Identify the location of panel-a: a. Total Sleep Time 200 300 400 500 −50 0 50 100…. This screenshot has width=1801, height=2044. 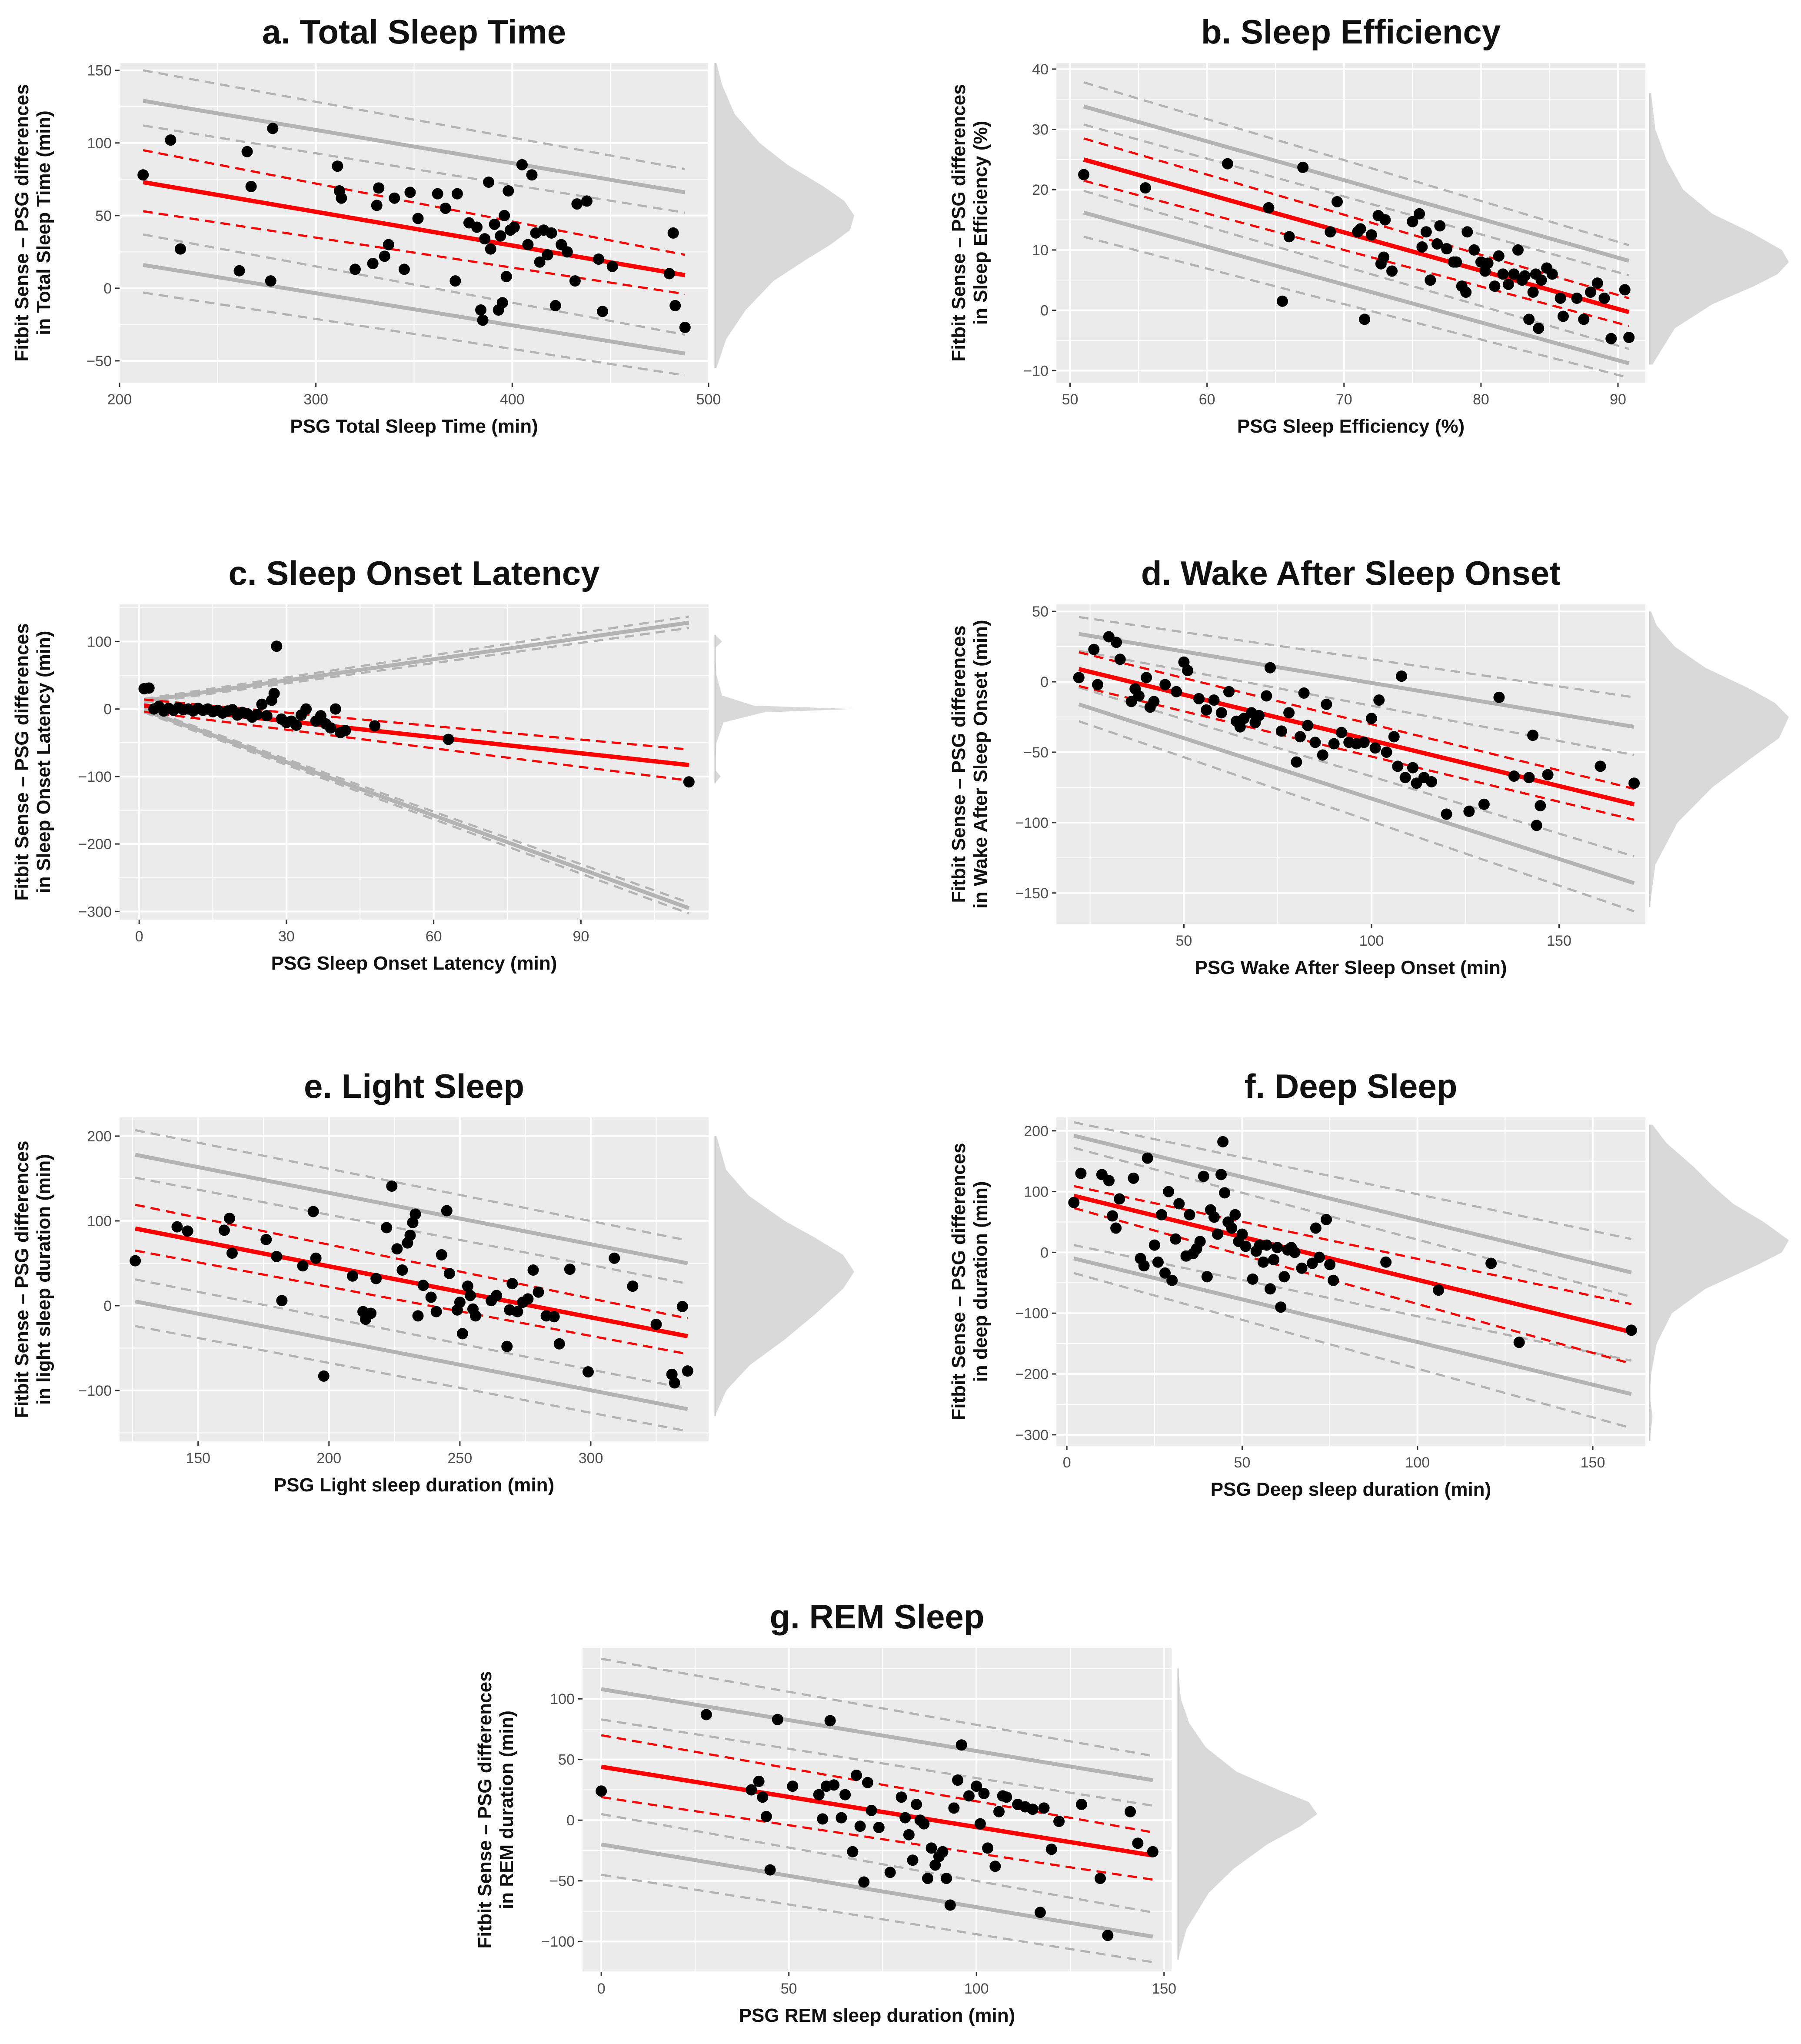
(432, 225).